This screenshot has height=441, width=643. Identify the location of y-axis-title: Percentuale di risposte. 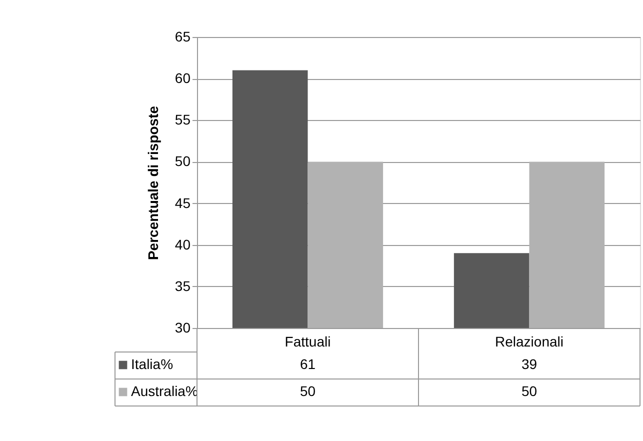
(152, 183).